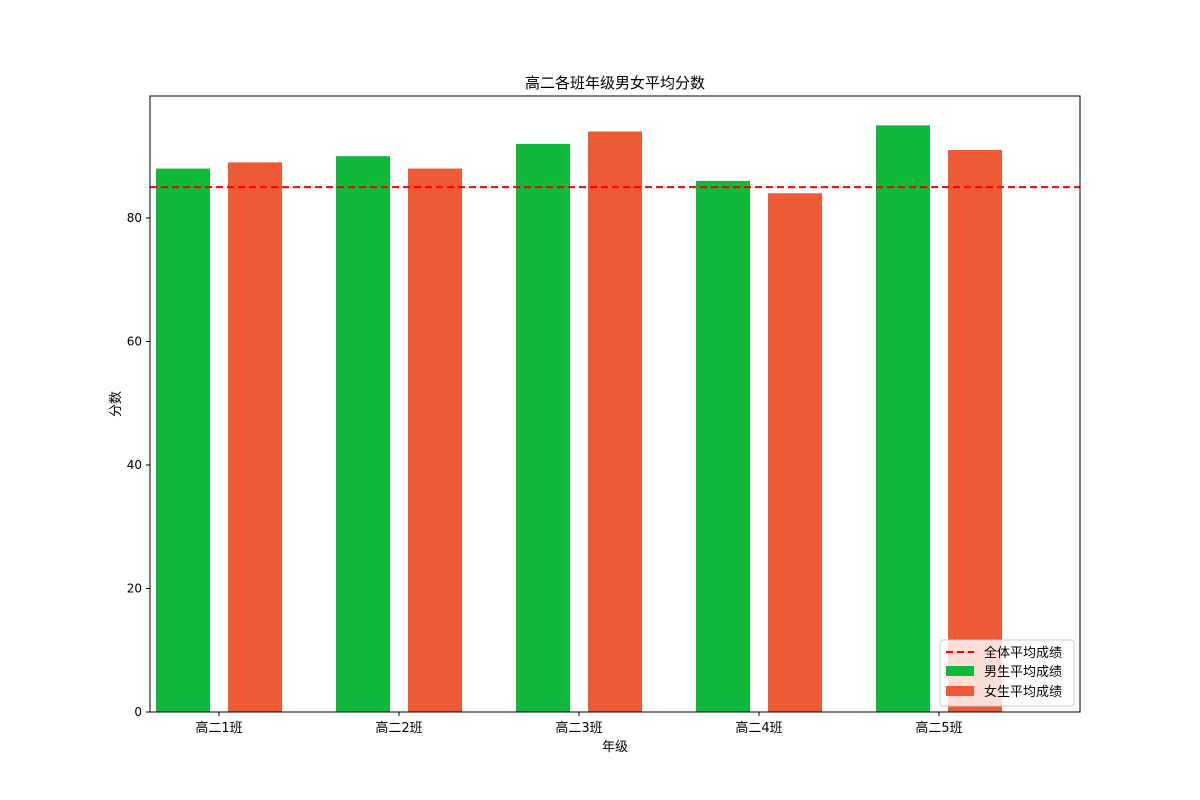 Image resolution: width=1200 pixels, height=800 pixels. I want to click on x-tick-label-3: 高二3班, so click(578, 728).